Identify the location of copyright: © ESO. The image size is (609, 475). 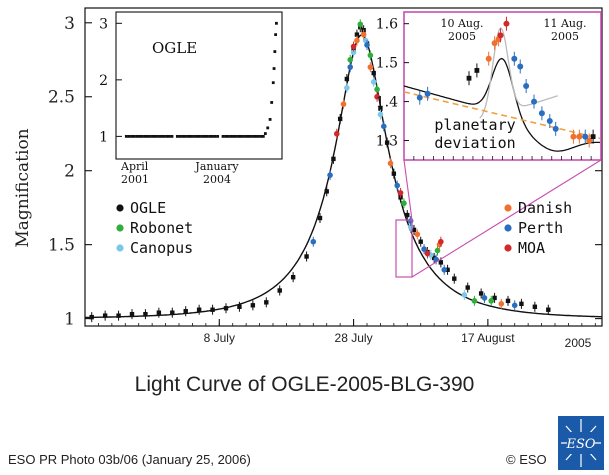
(526, 459).